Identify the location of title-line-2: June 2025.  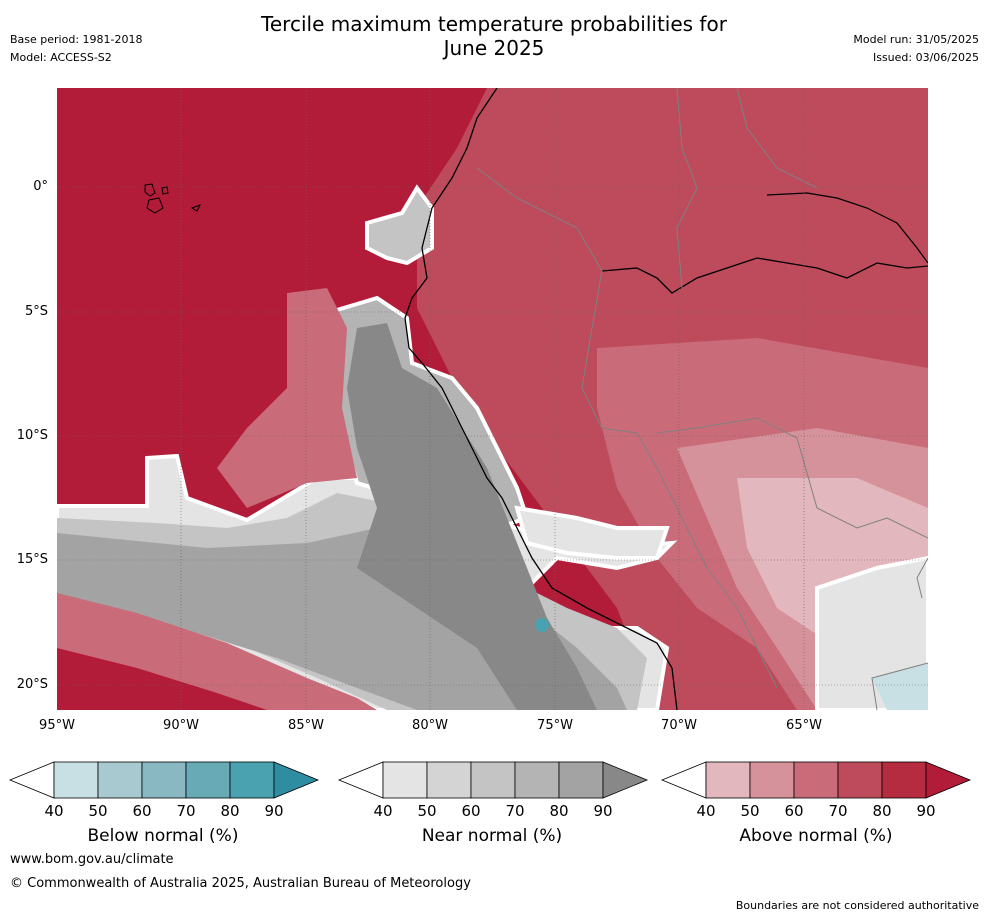
(494, 48).